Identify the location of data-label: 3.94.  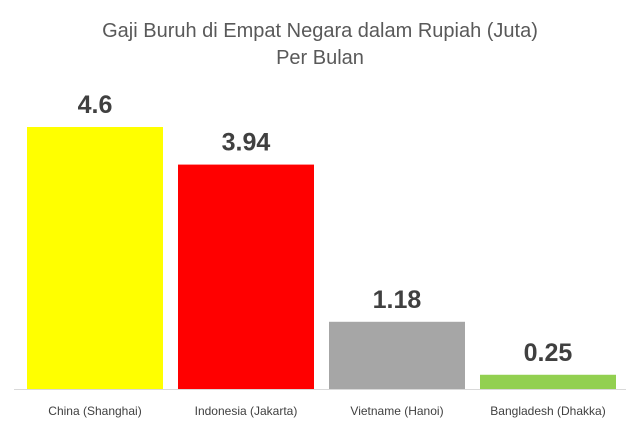
(246, 143).